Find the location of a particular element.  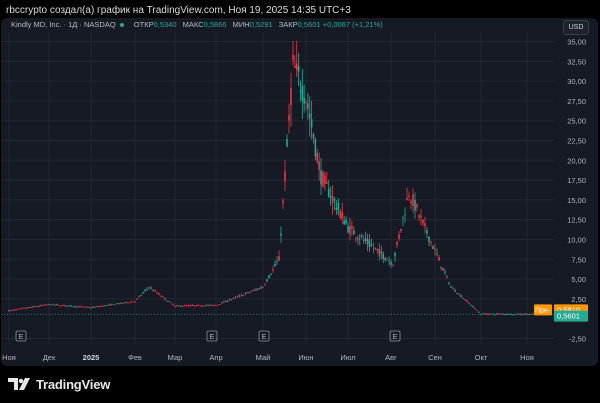

x-axis-tick-label: Дек is located at coordinates (49, 357).